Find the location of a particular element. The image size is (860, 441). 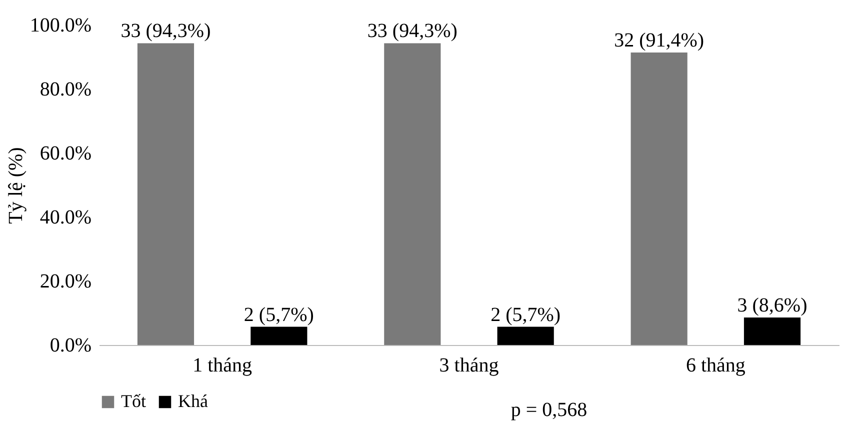

x-tick-label: 1 tháng is located at coordinates (222, 365).